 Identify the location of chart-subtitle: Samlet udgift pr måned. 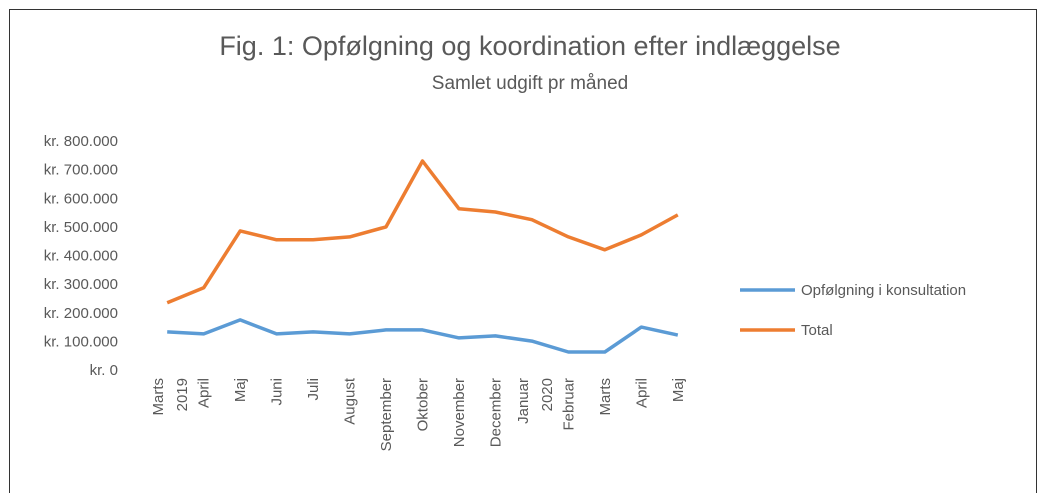
(530, 83).